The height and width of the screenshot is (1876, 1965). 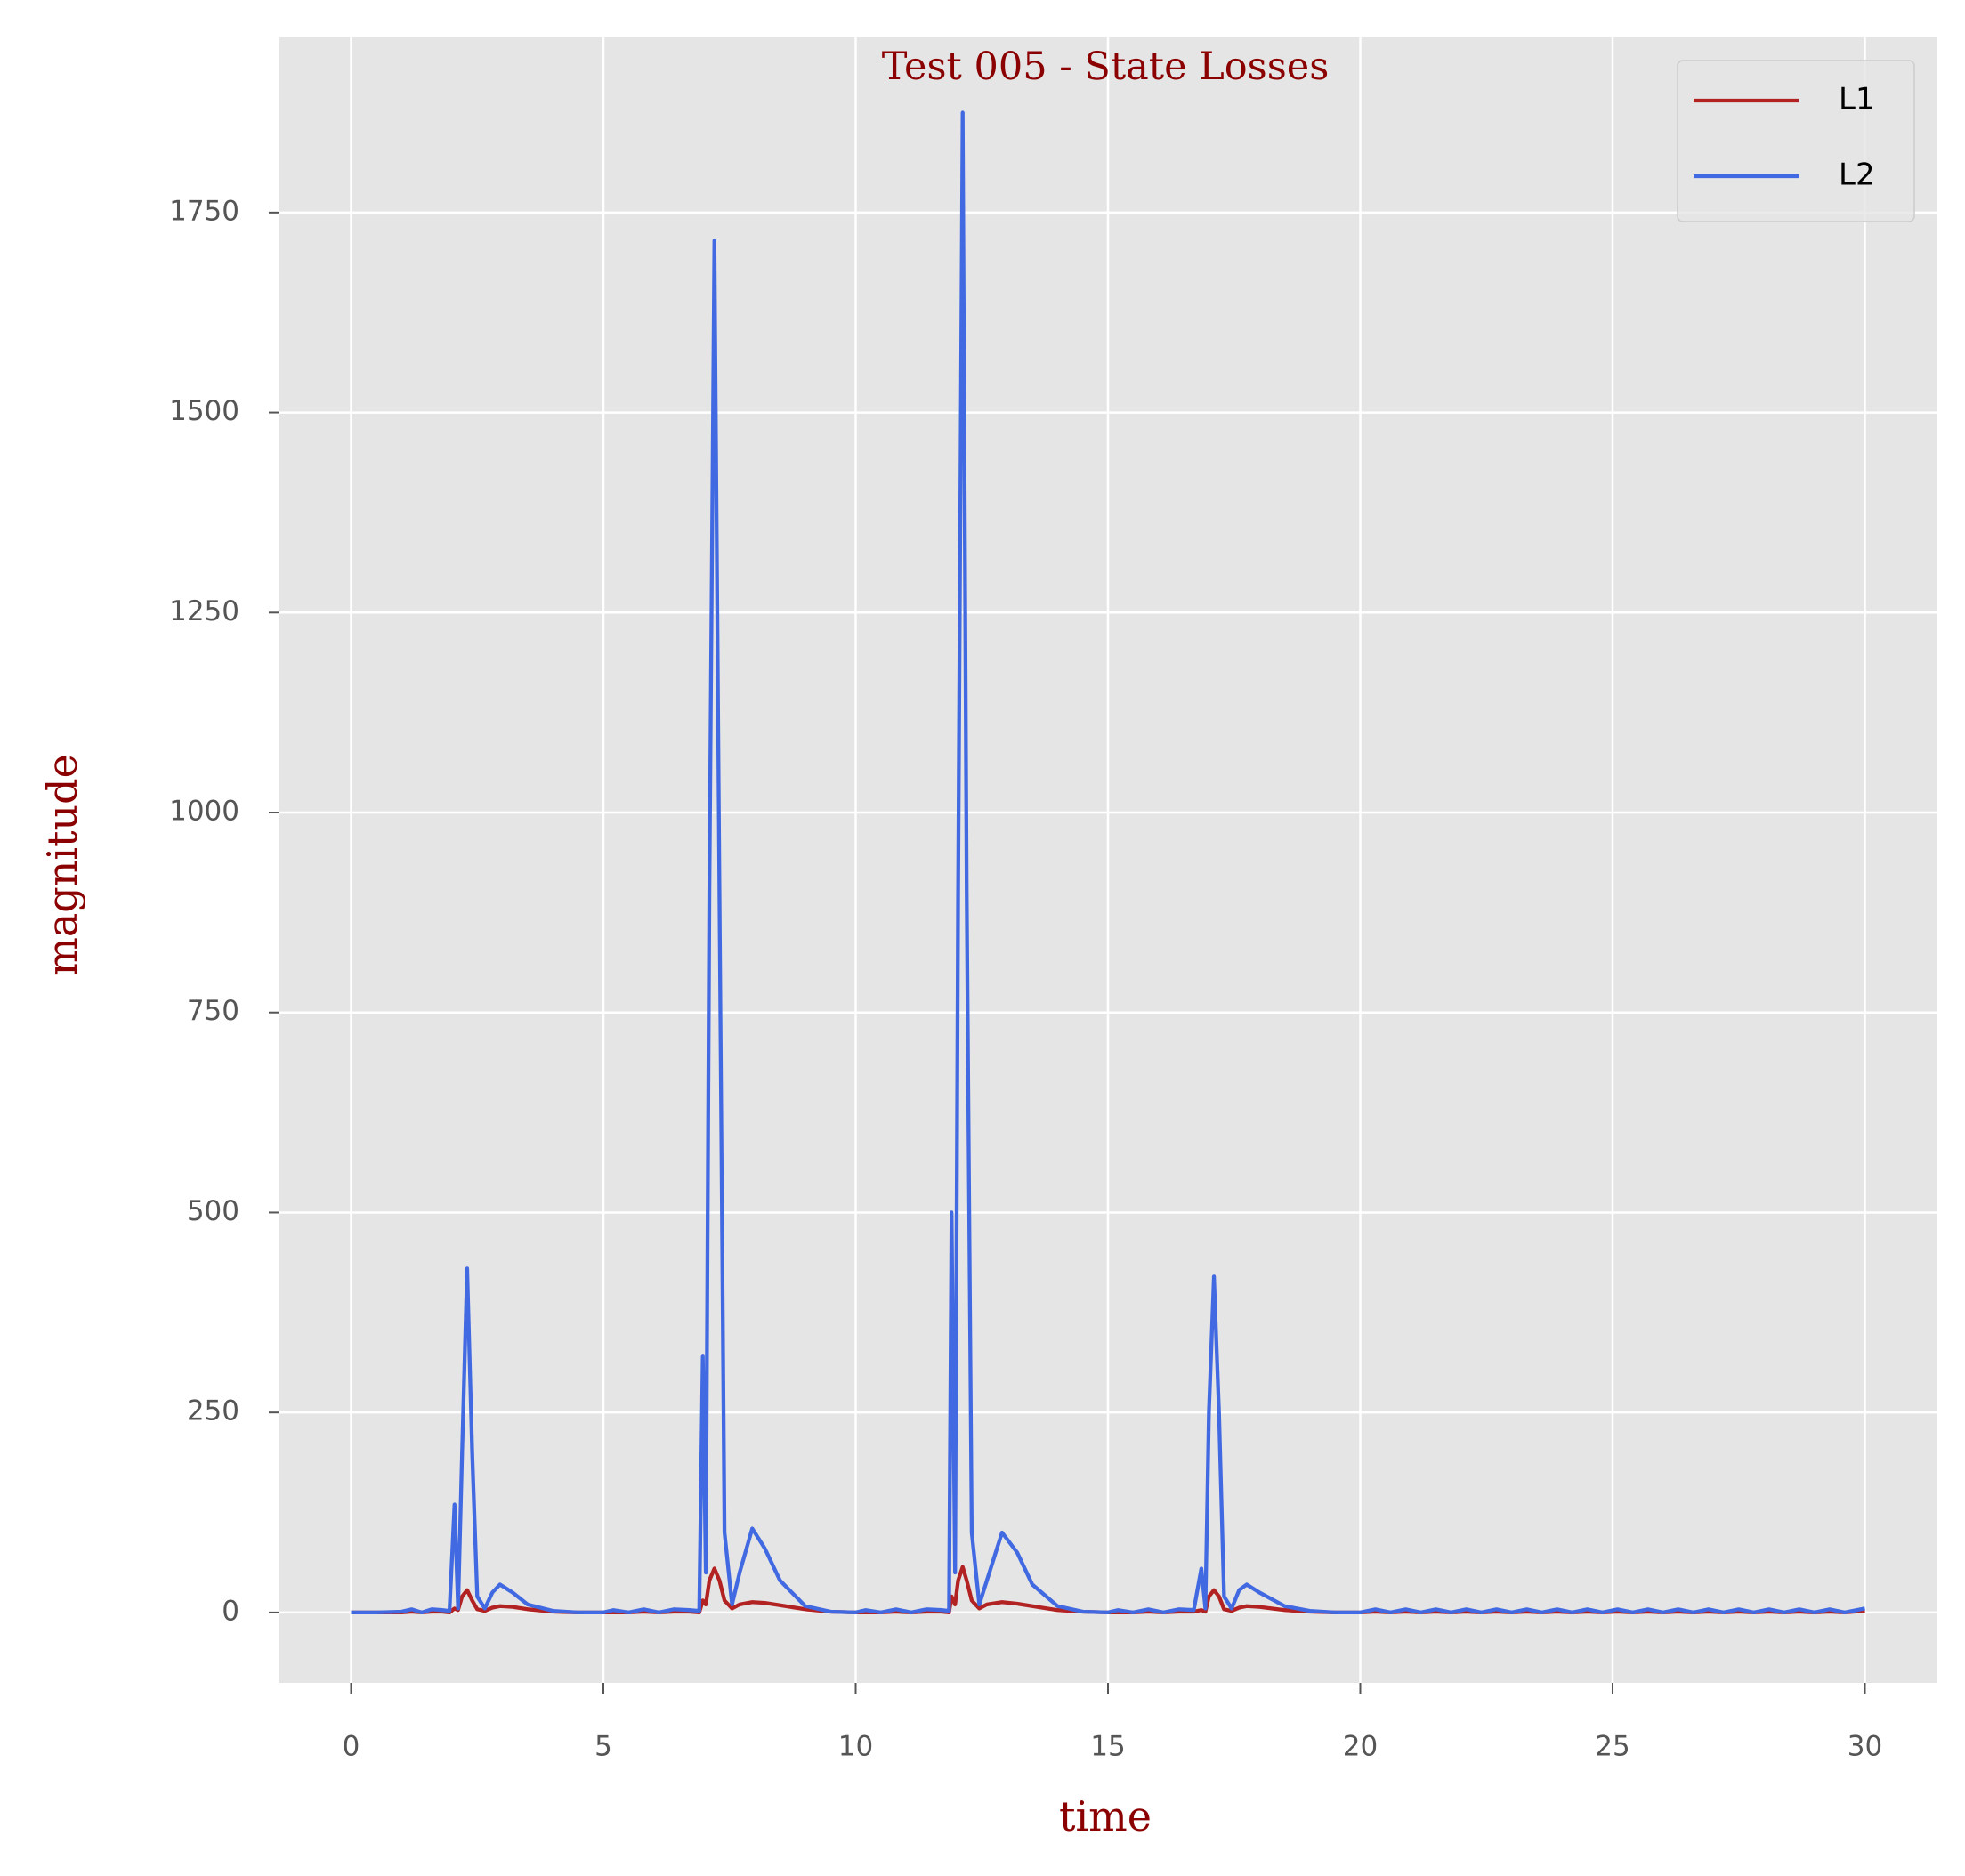 What do you see at coordinates (1106, 66) in the screenshot?
I see `chart-title: Test 005 - State Losses` at bounding box center [1106, 66].